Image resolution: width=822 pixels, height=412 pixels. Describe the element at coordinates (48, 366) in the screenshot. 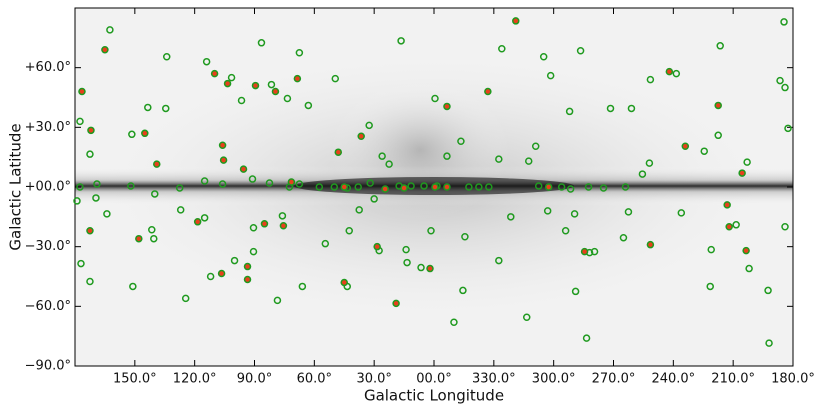

I see `y-tick-label: −90.0°` at that location.